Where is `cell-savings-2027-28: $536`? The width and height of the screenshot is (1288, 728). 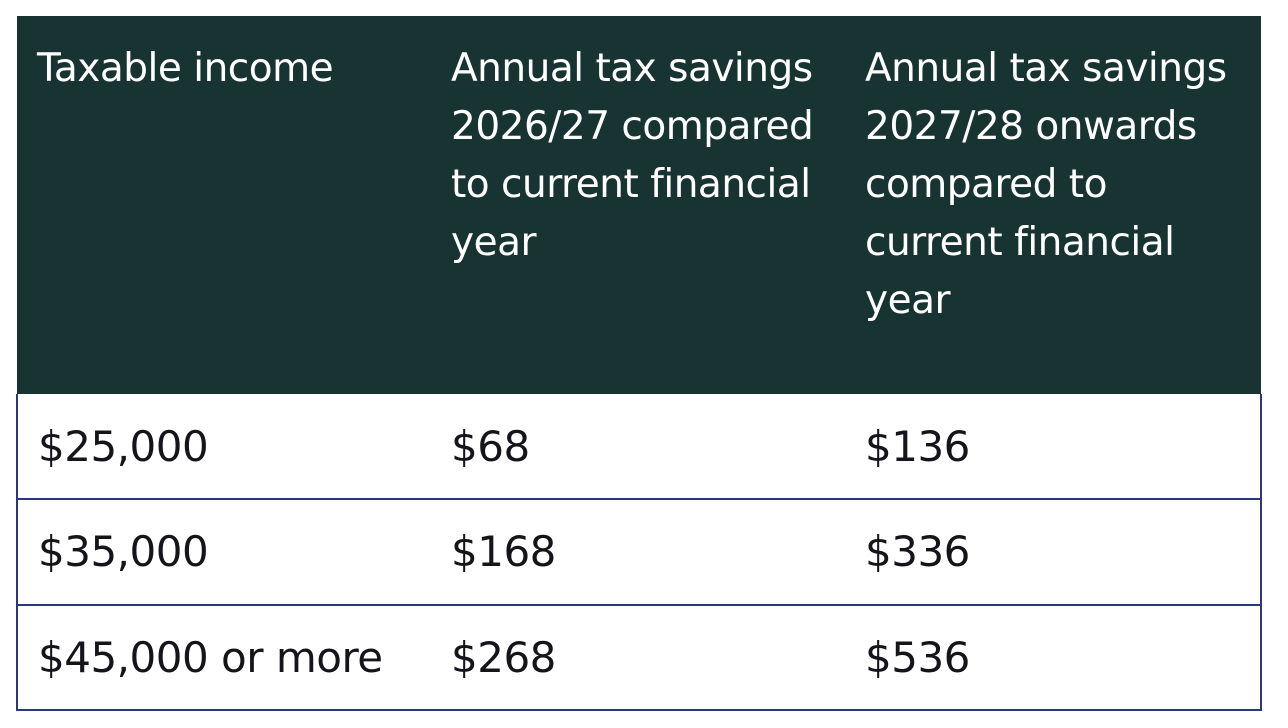
cell-savings-2027-28: $536 is located at coordinates (917, 657).